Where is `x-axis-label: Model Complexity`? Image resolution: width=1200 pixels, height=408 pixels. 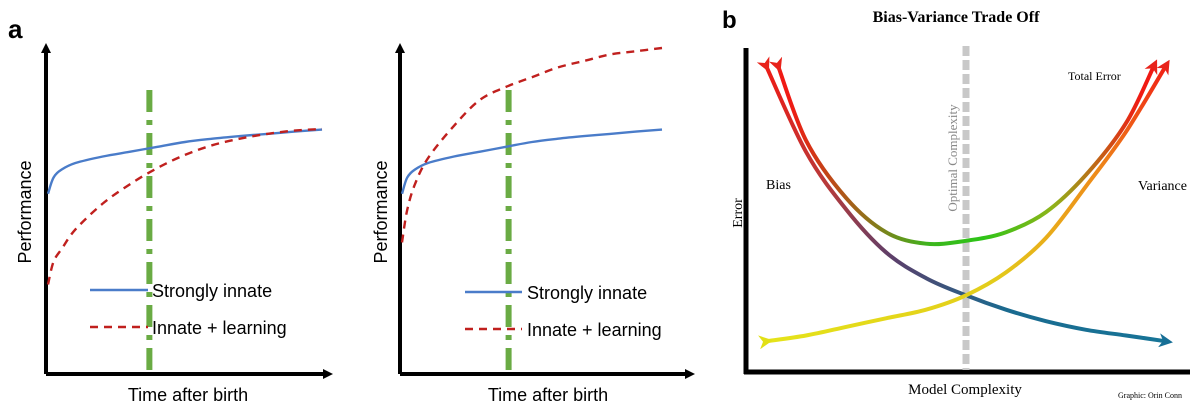
x-axis-label: Model Complexity is located at coordinates (965, 390).